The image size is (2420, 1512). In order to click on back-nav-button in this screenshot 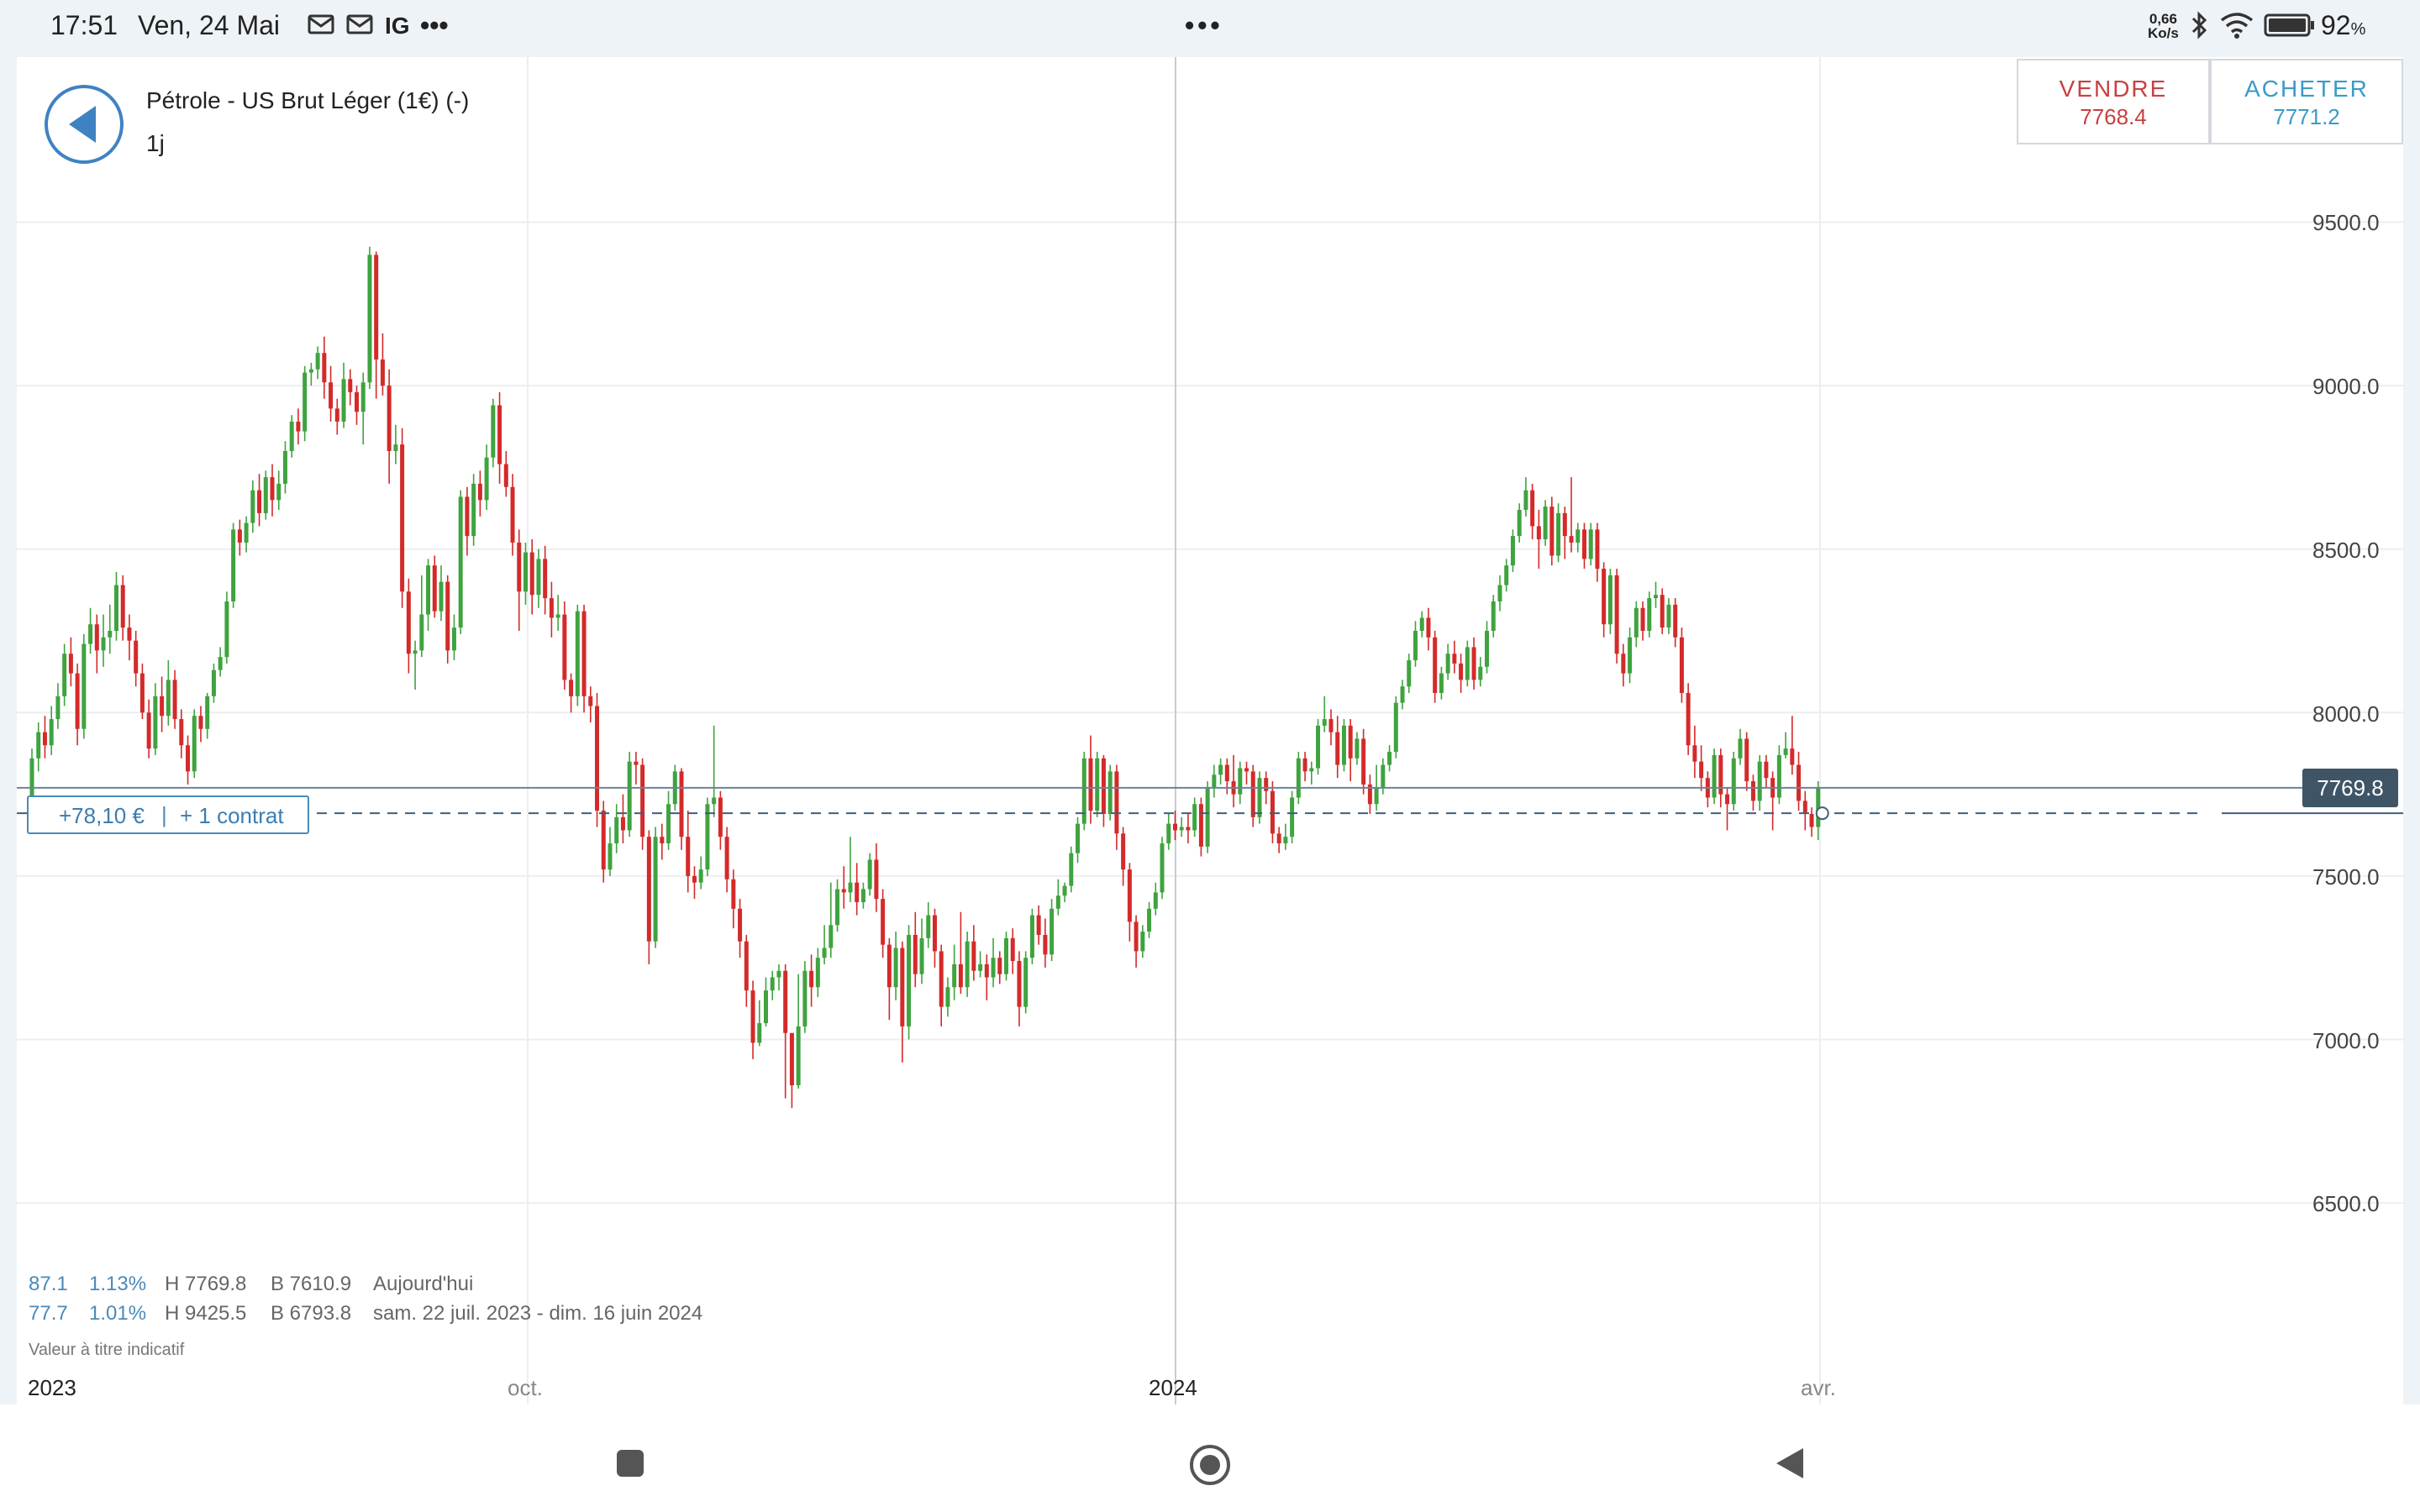, I will do `click(1790, 1463)`.